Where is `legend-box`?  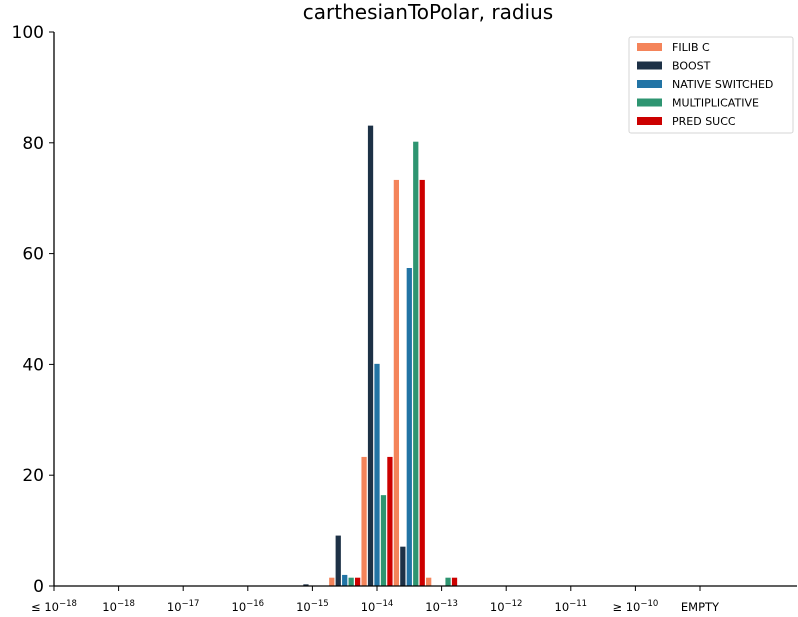 legend-box is located at coordinates (711, 85).